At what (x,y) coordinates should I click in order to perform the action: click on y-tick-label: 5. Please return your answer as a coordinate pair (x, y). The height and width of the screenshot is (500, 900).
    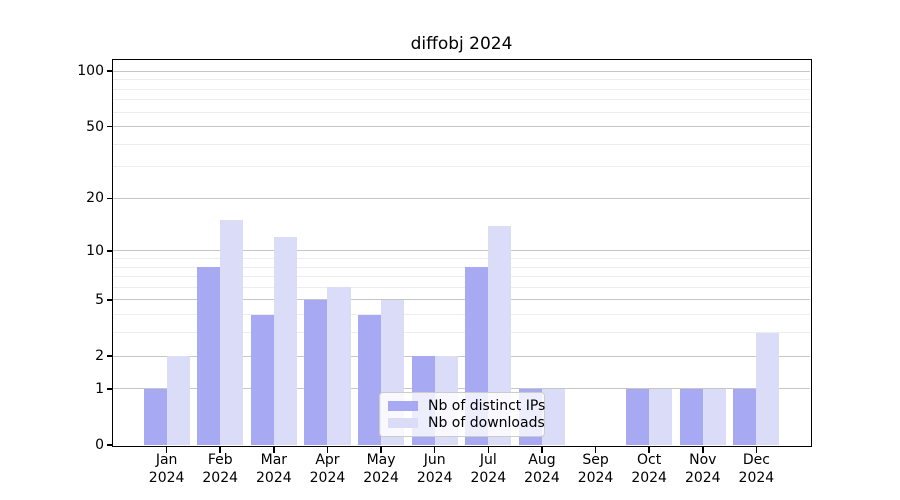
    Looking at the image, I should click on (99, 299).